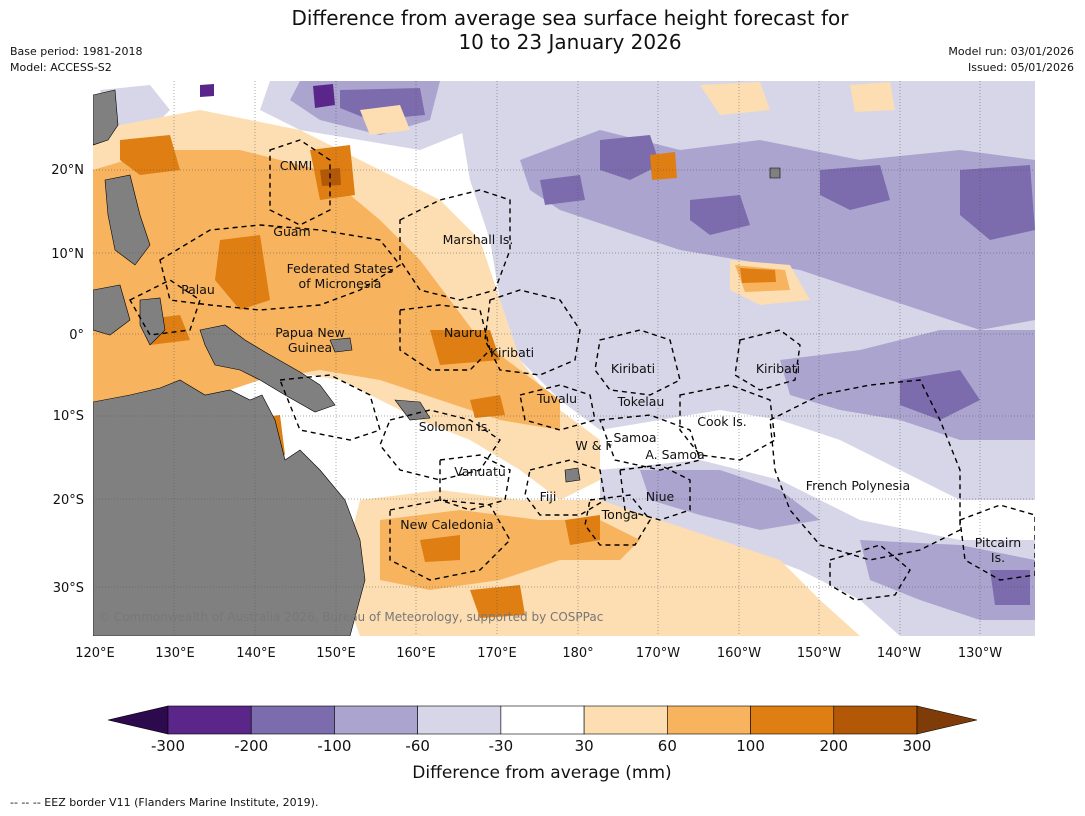  I want to click on lon-label: 140°E, so click(256, 653).